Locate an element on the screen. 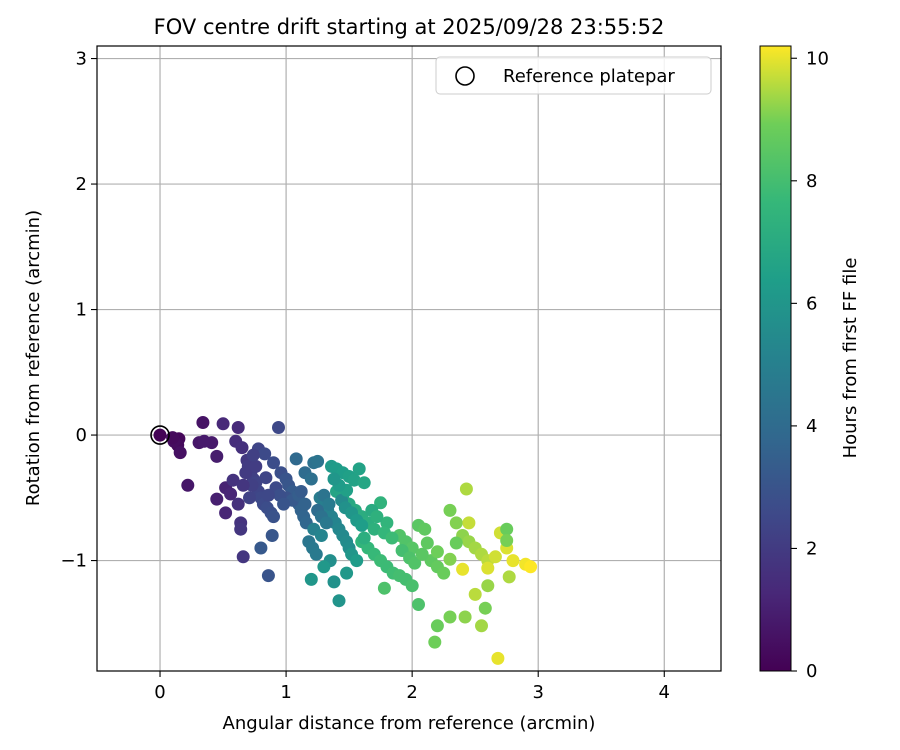 This screenshot has height=750, width=900. colorbar-label: Hours from first FF file is located at coordinates (850, 358).